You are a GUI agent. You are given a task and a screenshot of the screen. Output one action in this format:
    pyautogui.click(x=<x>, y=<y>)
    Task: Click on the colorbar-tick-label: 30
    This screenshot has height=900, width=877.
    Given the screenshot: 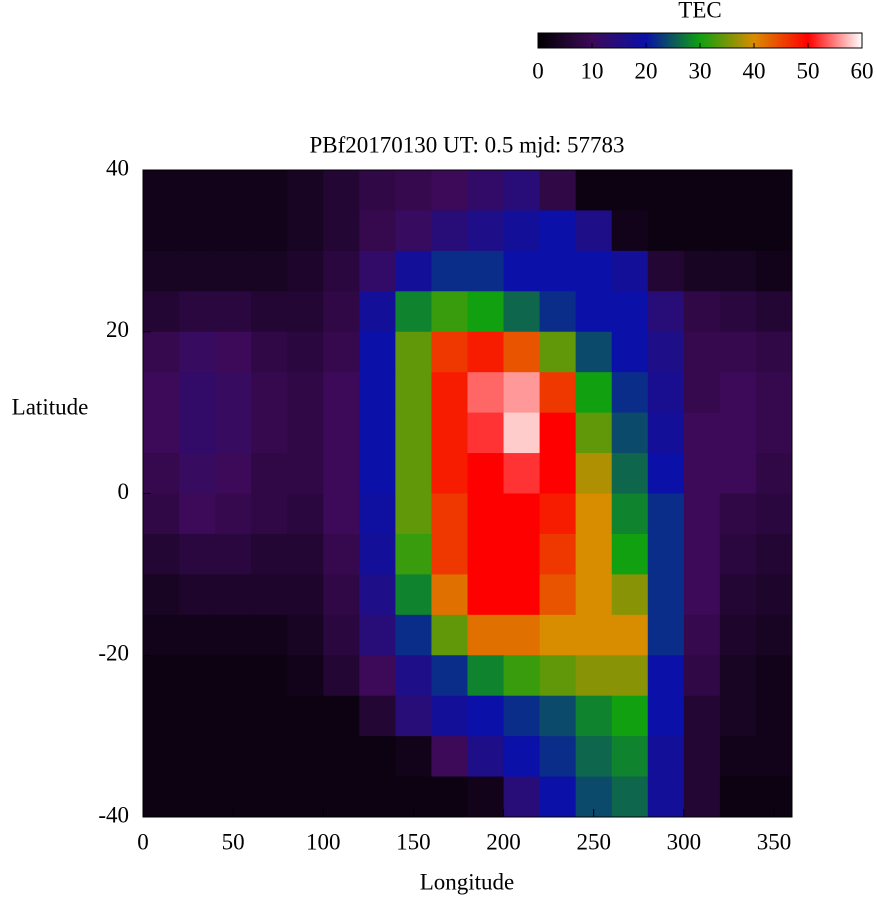 What is the action you would take?
    pyautogui.click(x=700, y=70)
    